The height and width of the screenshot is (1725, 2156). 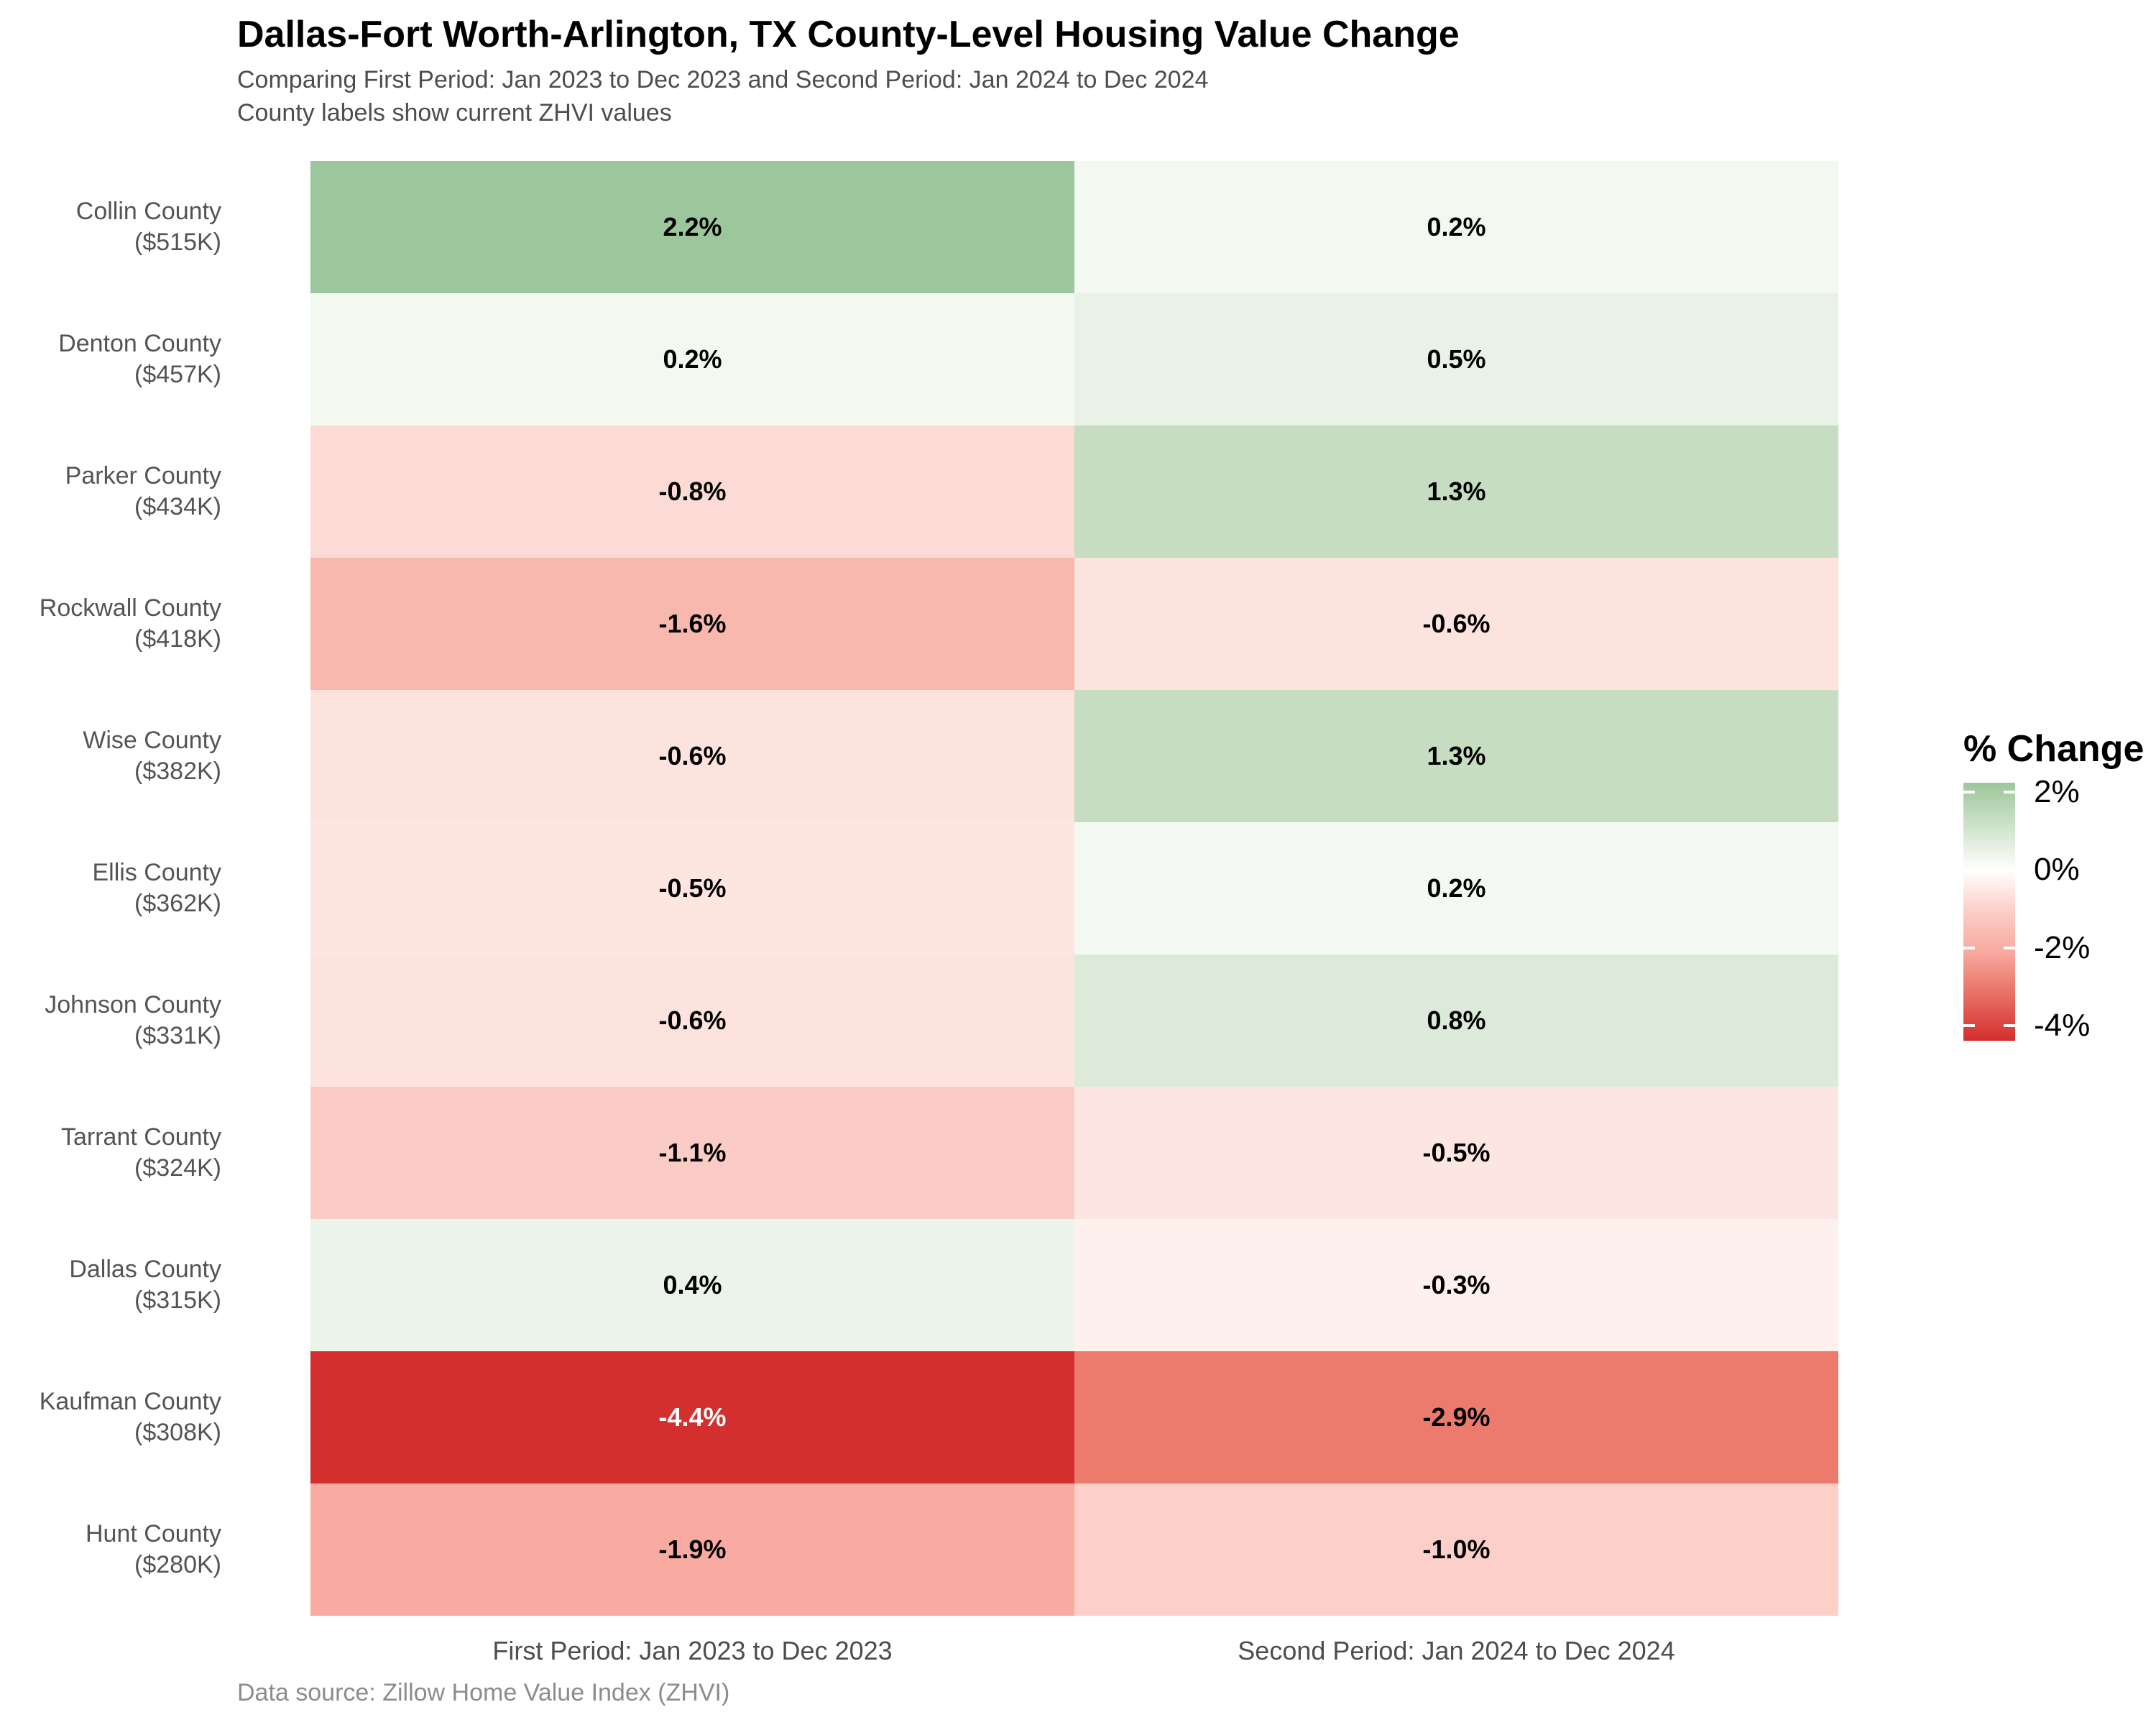 I want to click on county-zhvi-value: ($280K), so click(x=177, y=1564).